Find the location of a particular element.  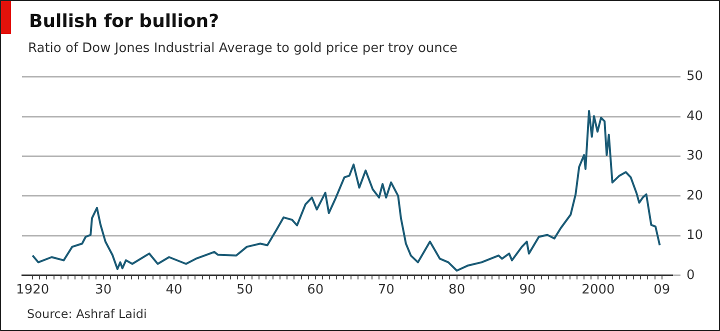

x-tick-label: 40 is located at coordinates (174, 290).